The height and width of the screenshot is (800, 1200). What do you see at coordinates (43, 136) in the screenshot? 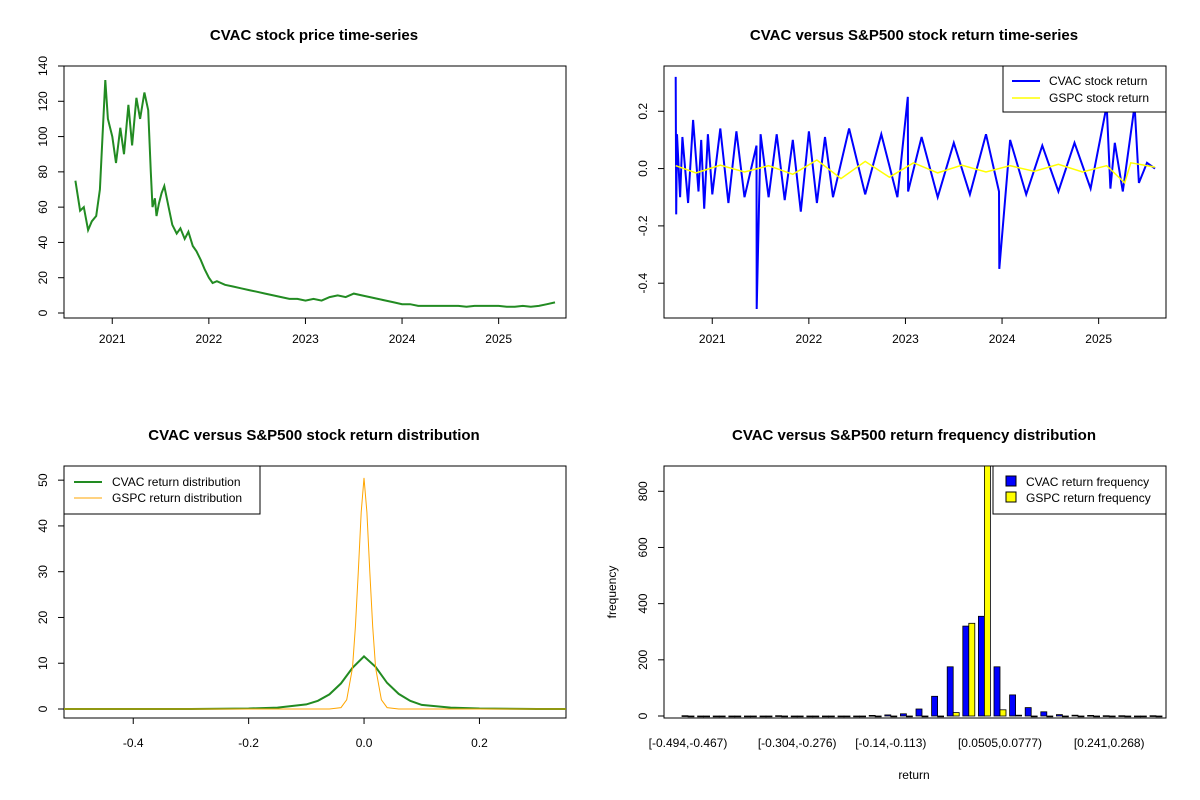
I see `y-tick-label: 100` at bounding box center [43, 136].